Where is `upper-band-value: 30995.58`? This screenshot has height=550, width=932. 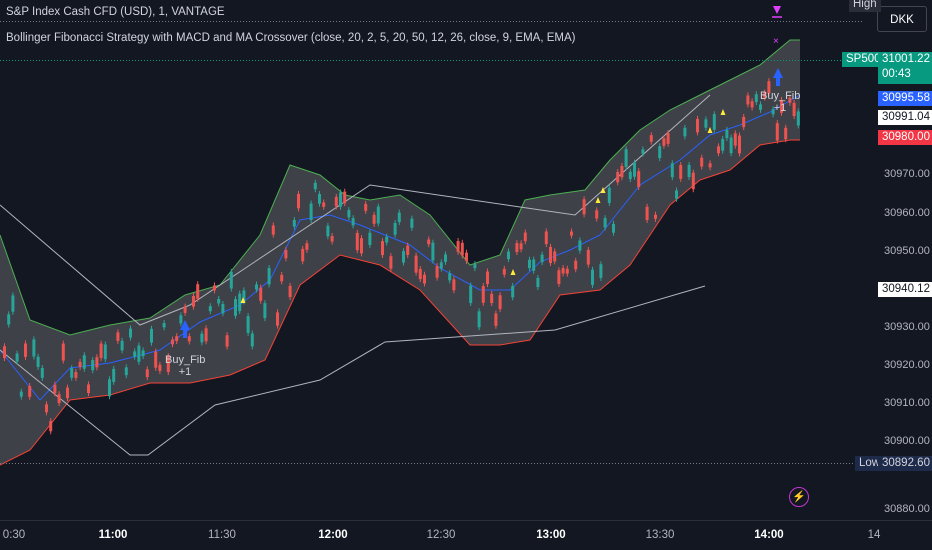 upper-band-value: 30995.58 is located at coordinates (905, 98).